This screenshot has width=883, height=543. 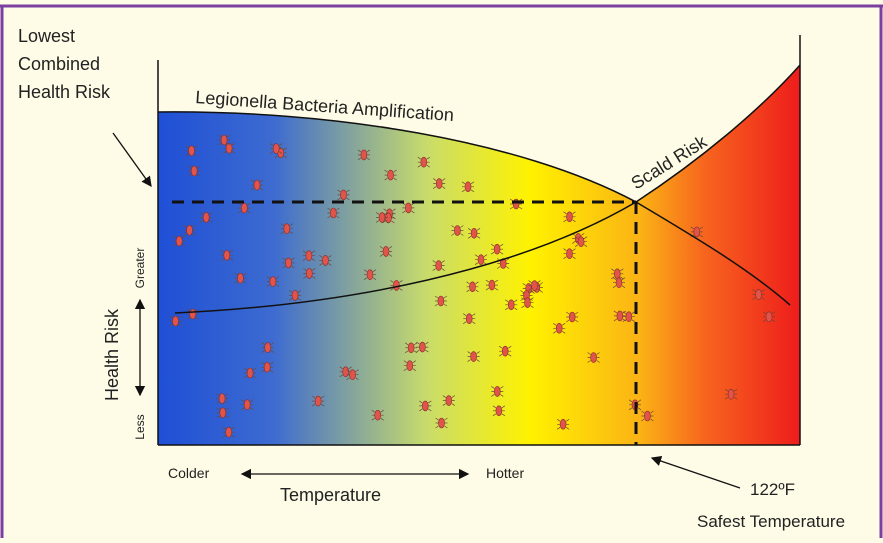 I want to click on label-line: Lowest, so click(x=46, y=36).